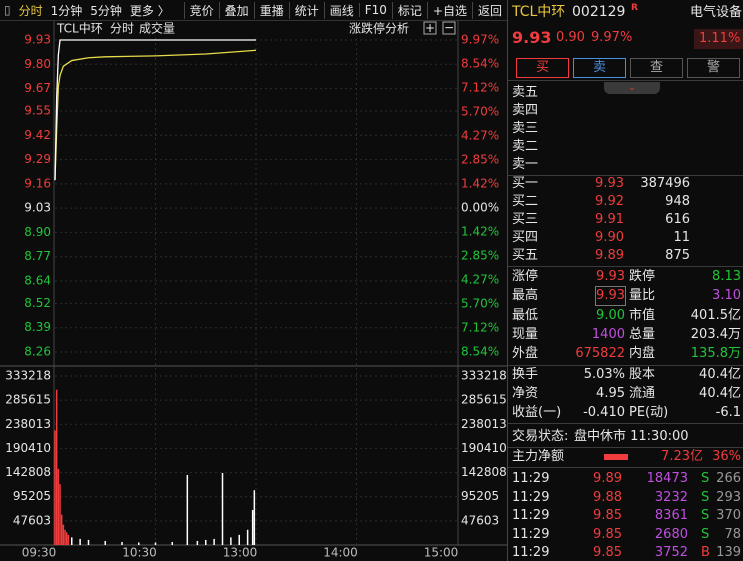  I want to click on x-tick-label: 15:00, so click(441, 553).